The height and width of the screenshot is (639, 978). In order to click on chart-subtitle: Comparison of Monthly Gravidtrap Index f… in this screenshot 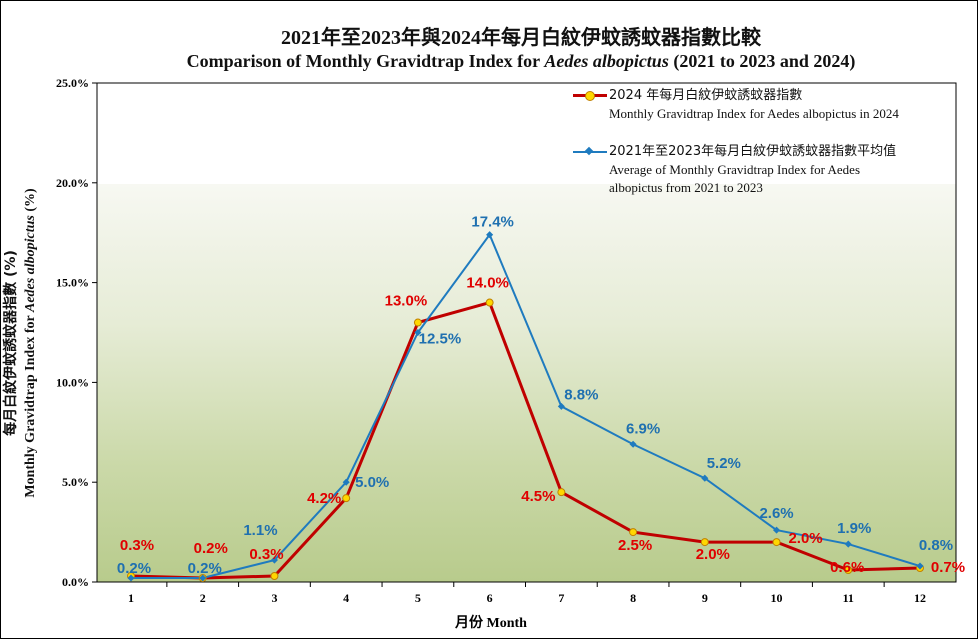, I will do `click(489, 61)`.